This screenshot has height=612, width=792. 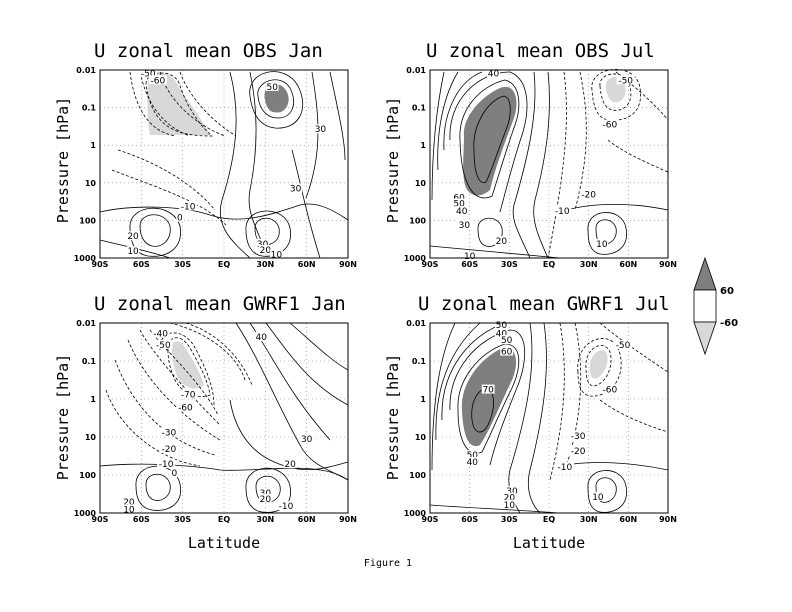 What do you see at coordinates (565, 468) in the screenshot?
I see `contour-label: -10` at bounding box center [565, 468].